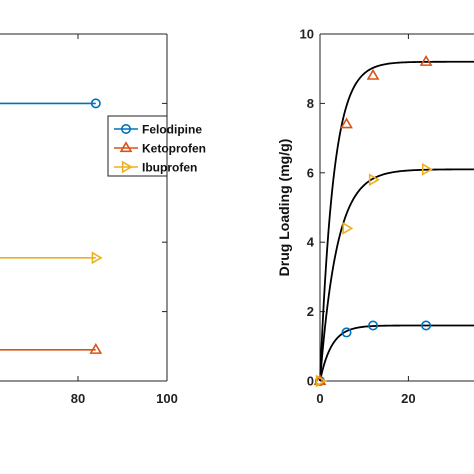 This screenshot has width=474, height=474. Describe the element at coordinates (396, 275) in the screenshot. I see `right-fit-curve-ibuprofen` at that location.